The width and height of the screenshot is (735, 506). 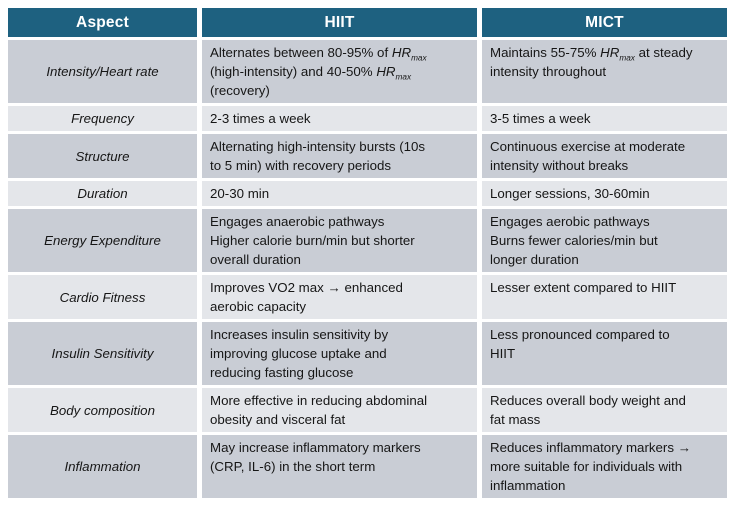 What do you see at coordinates (583, 287) in the screenshot?
I see `text-segment: Lesser extent compared to HIIT` at bounding box center [583, 287].